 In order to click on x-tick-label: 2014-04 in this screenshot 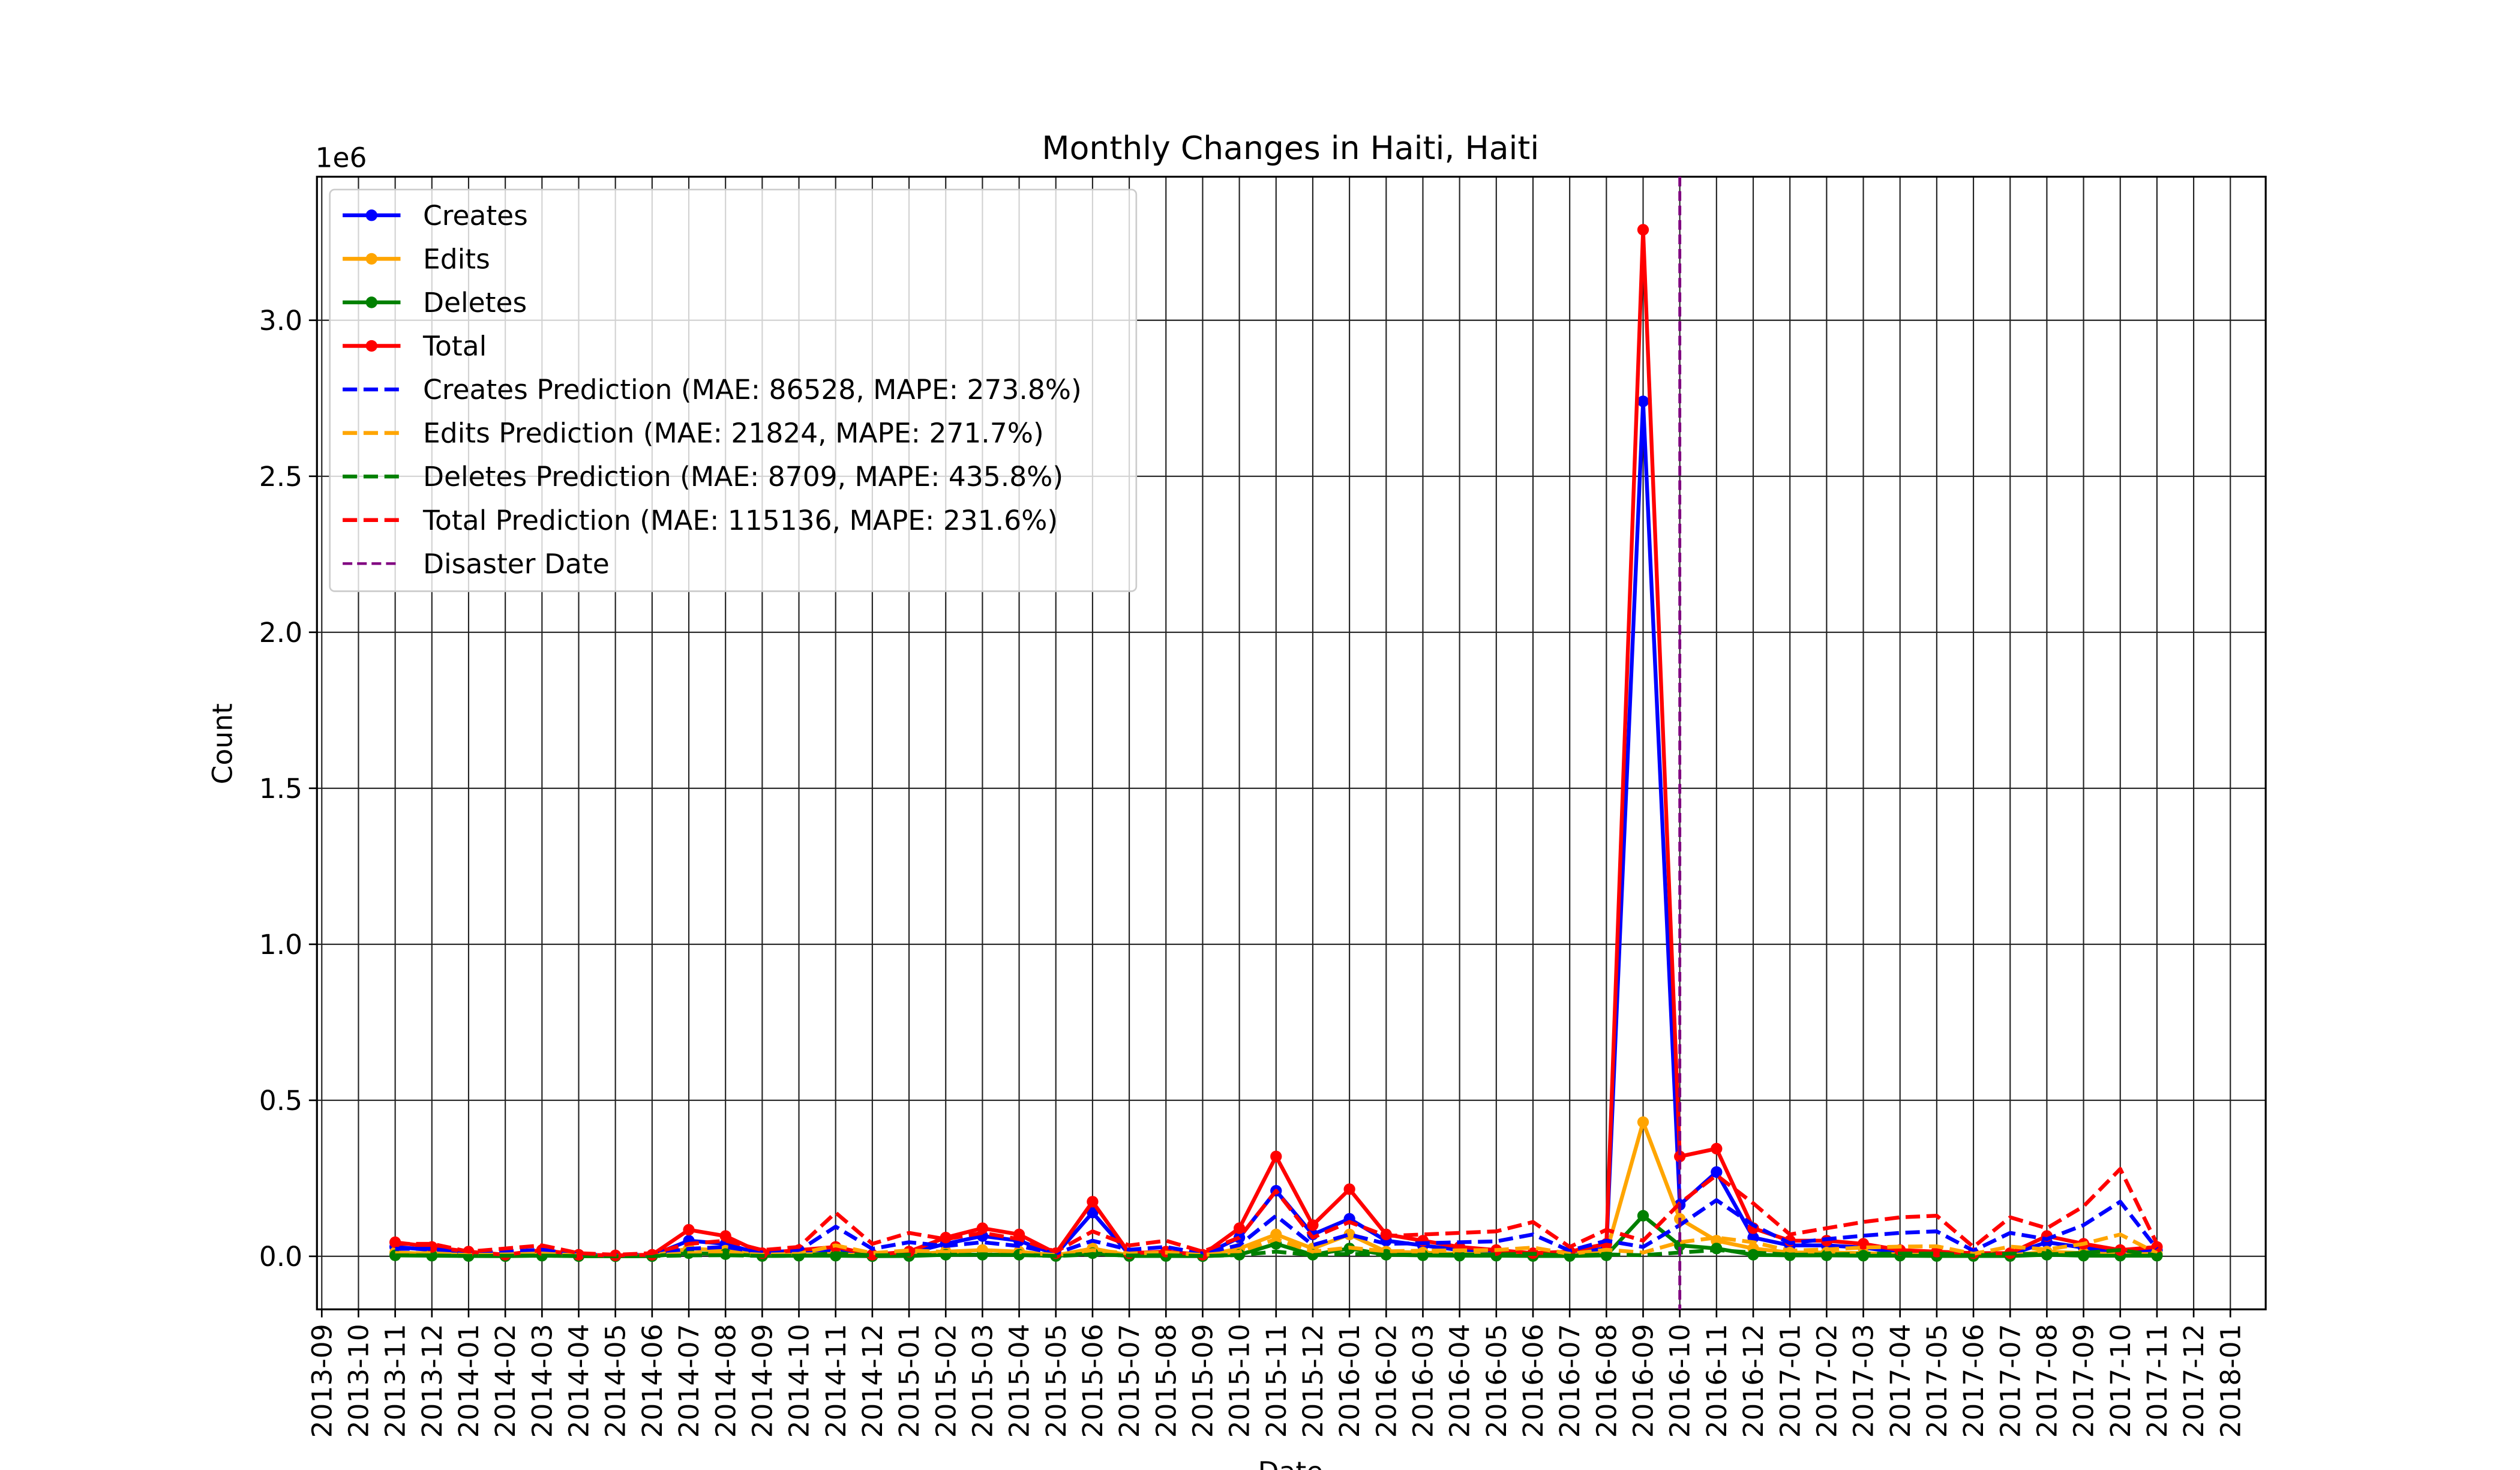, I will do `click(579, 1381)`.